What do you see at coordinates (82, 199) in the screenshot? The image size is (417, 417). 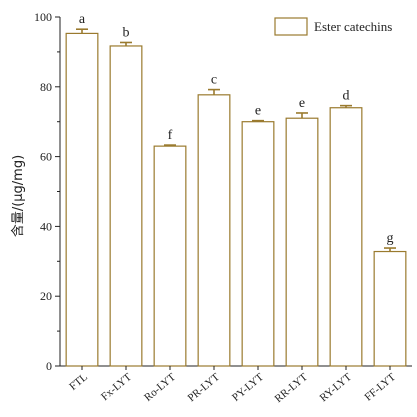 I see `bar-ftl` at bounding box center [82, 199].